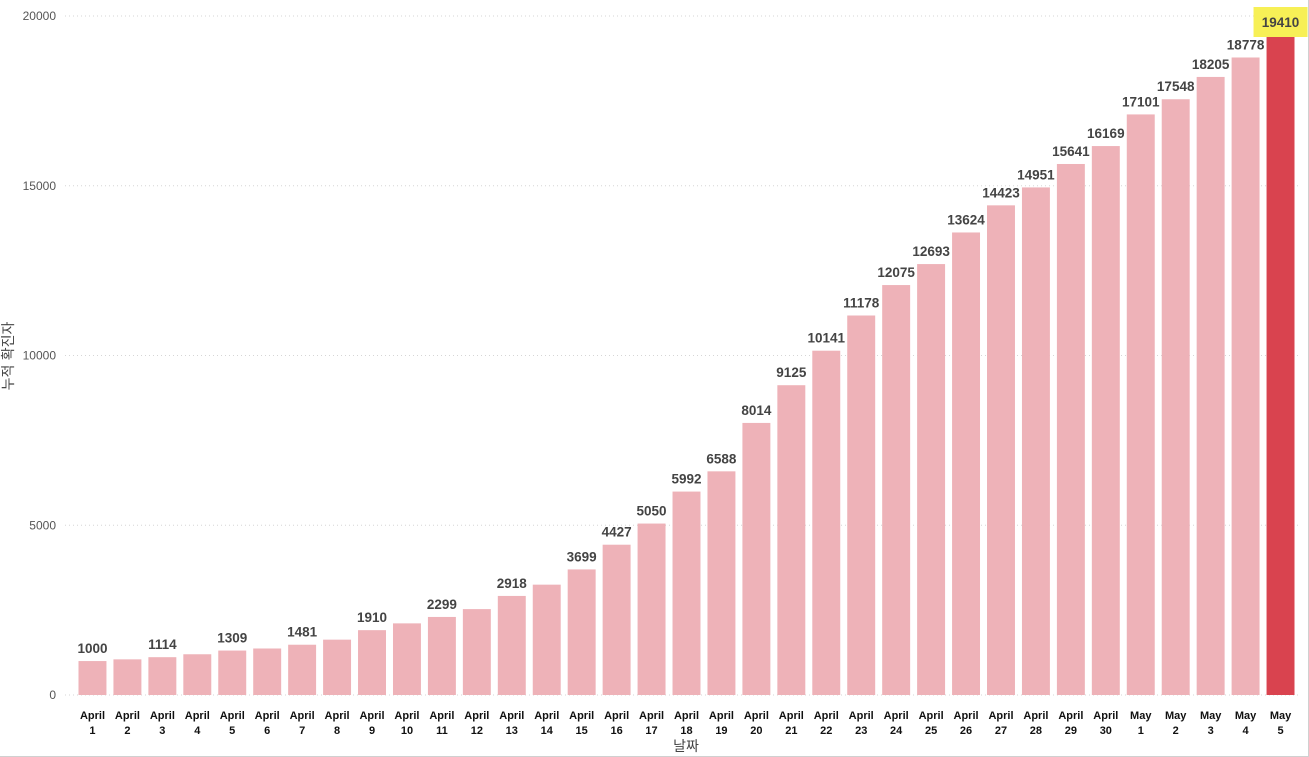 This screenshot has width=1309, height=757. What do you see at coordinates (372, 731) in the screenshot?
I see `x-tick-label-day: 9` at bounding box center [372, 731].